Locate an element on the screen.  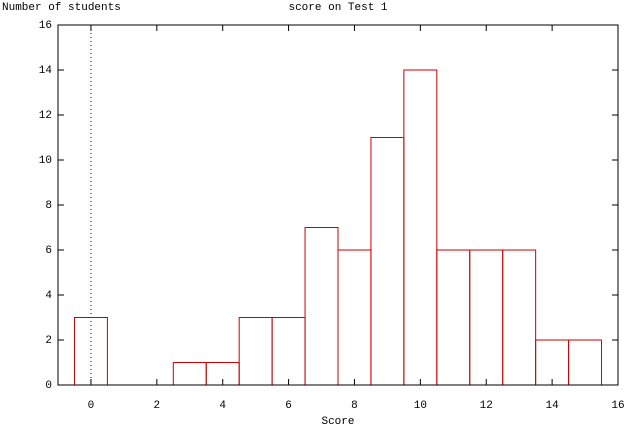
x-tick-label: 4 is located at coordinates (222, 406).